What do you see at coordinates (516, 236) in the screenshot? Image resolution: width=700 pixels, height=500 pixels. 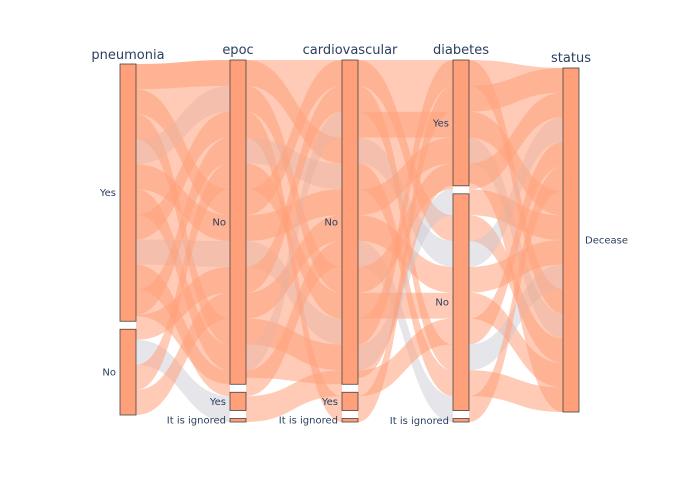 I see `ribbon-main-diabetes-status` at bounding box center [516, 236].